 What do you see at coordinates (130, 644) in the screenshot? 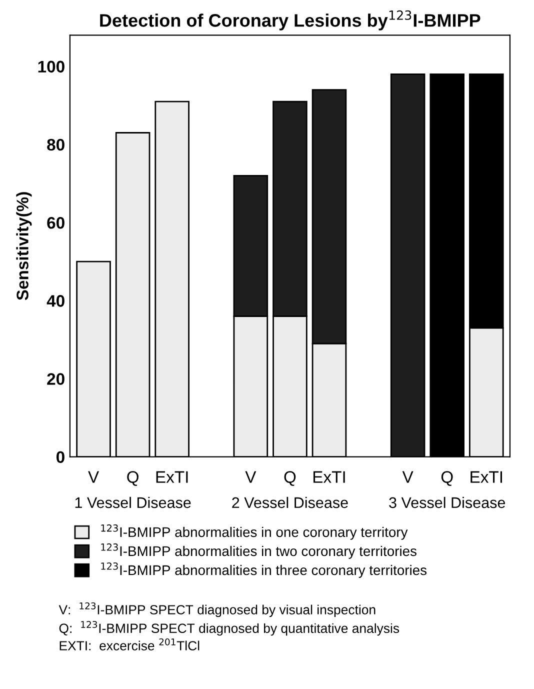
I see `text: EXTI: excercise $^{201}$TlCl` at bounding box center [130, 644].